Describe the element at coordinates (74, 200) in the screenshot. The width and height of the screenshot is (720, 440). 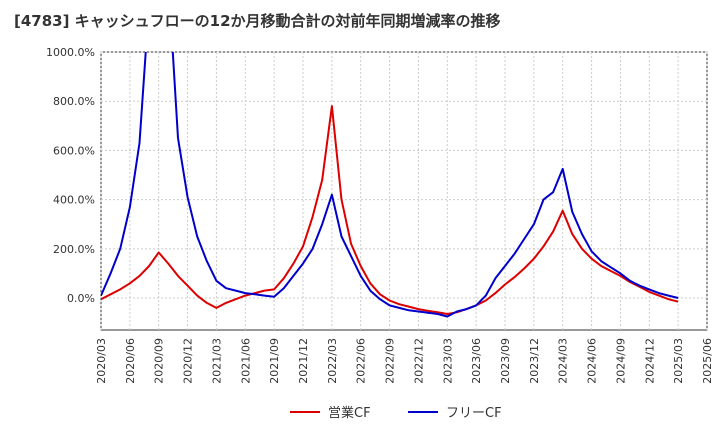
I see `y-tick-label: 400.0%` at that location.